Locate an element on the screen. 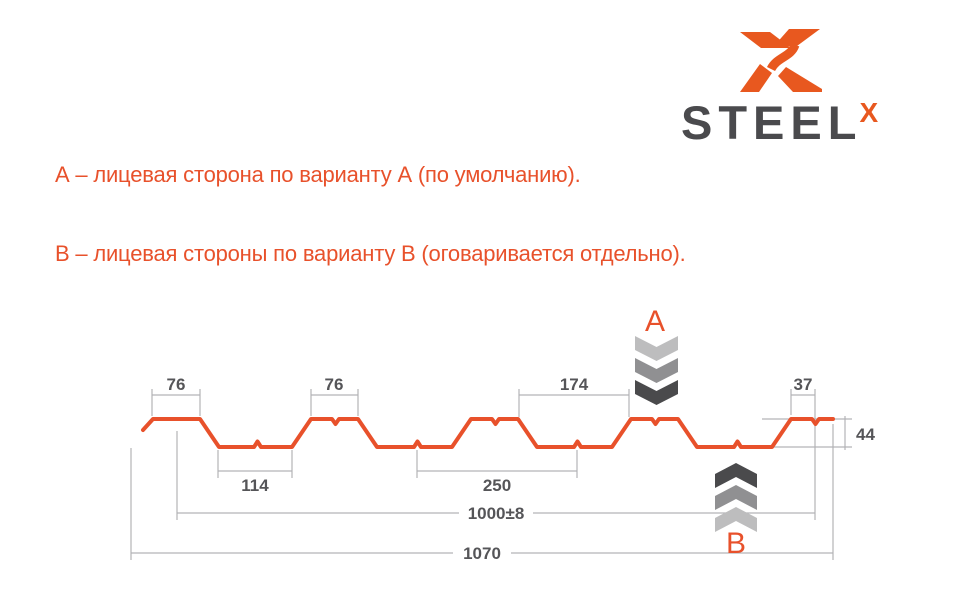 The image size is (970, 597). dim-height-label: 44 is located at coordinates (865, 434).